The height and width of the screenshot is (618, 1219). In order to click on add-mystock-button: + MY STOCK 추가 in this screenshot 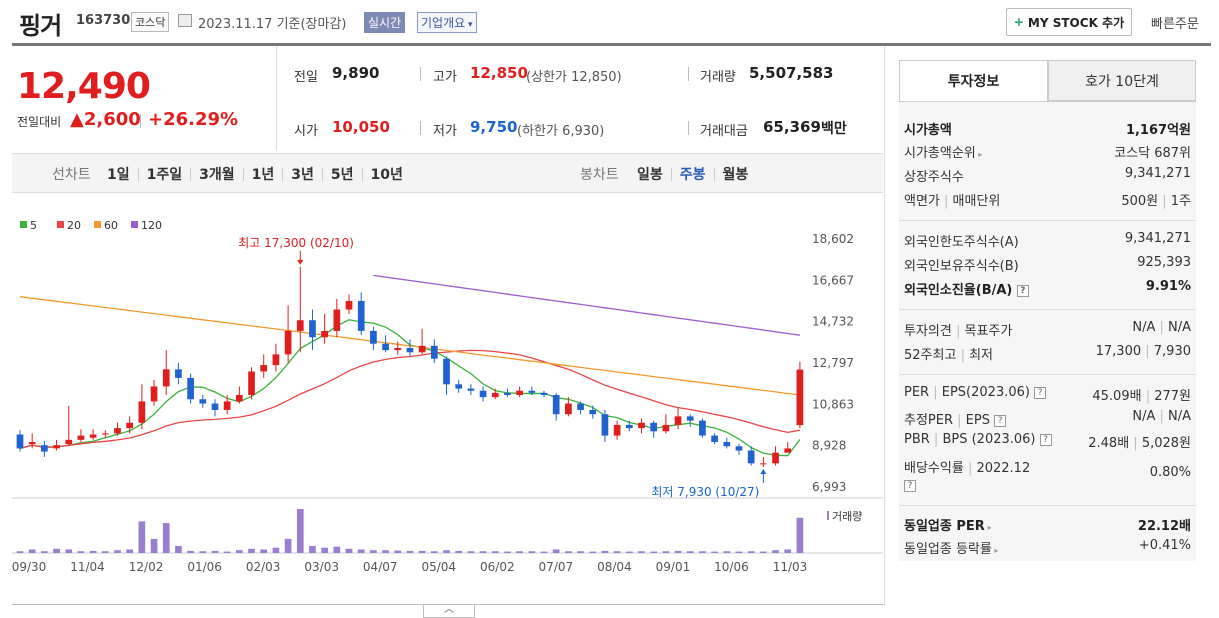, I will do `click(1069, 22)`.